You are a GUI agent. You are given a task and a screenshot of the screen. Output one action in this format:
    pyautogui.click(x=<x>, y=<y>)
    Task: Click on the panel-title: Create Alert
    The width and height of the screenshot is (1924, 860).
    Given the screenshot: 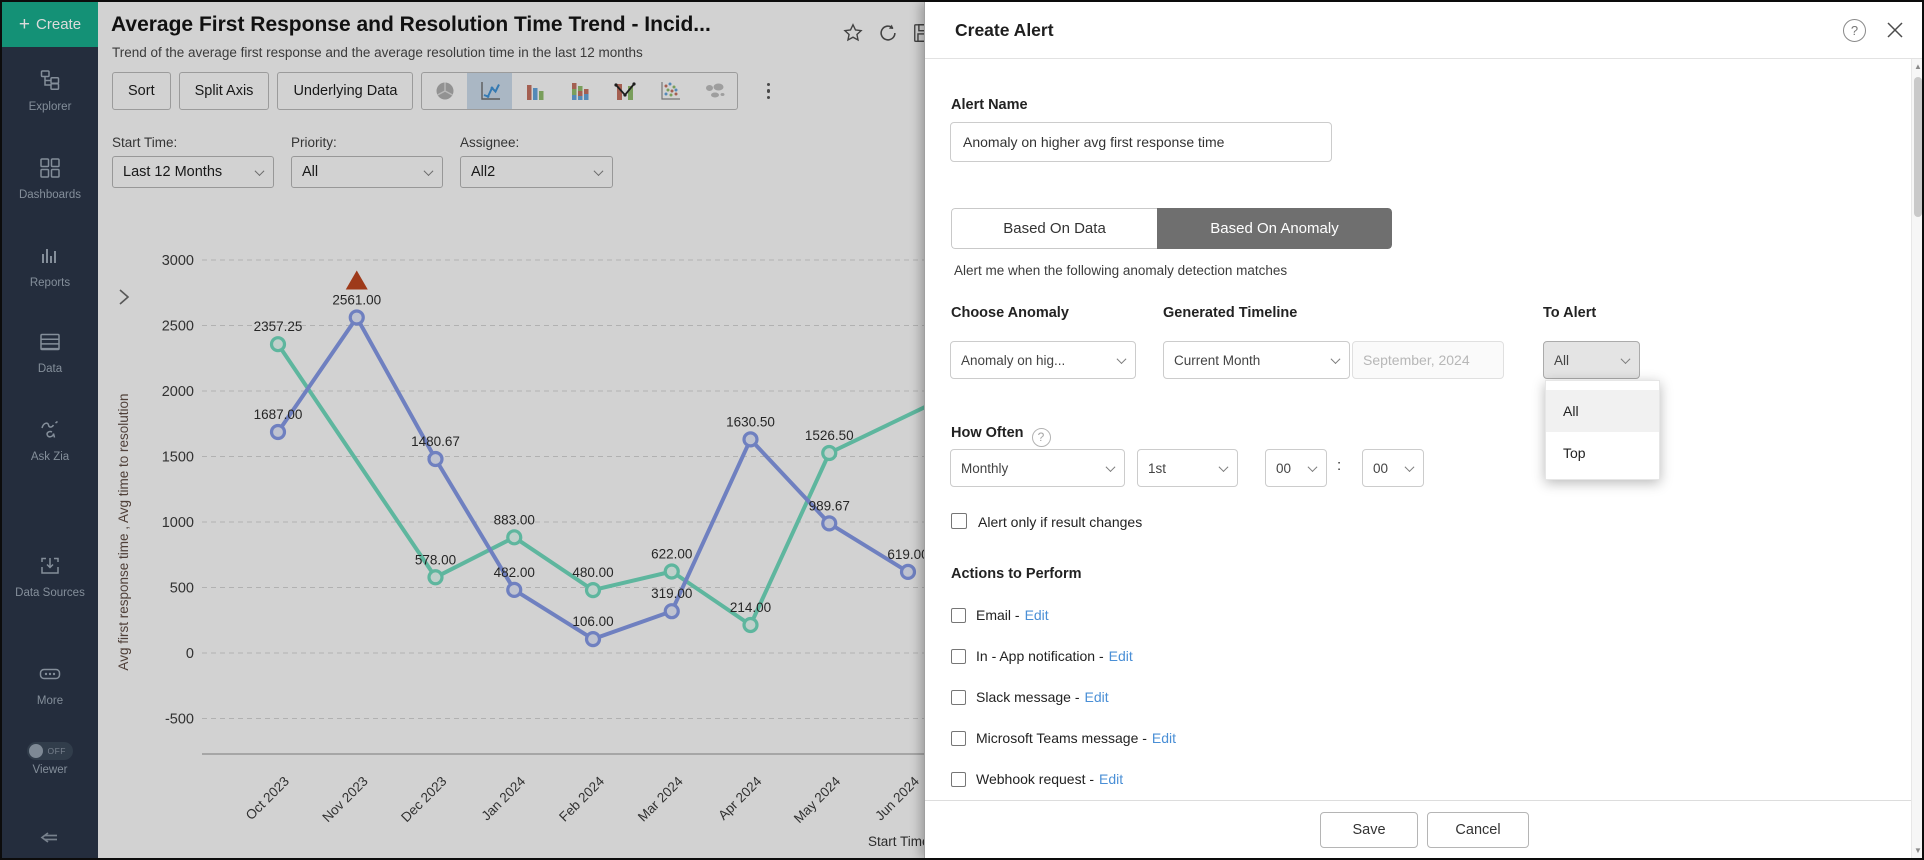 What is the action you would take?
    pyautogui.click(x=1004, y=30)
    